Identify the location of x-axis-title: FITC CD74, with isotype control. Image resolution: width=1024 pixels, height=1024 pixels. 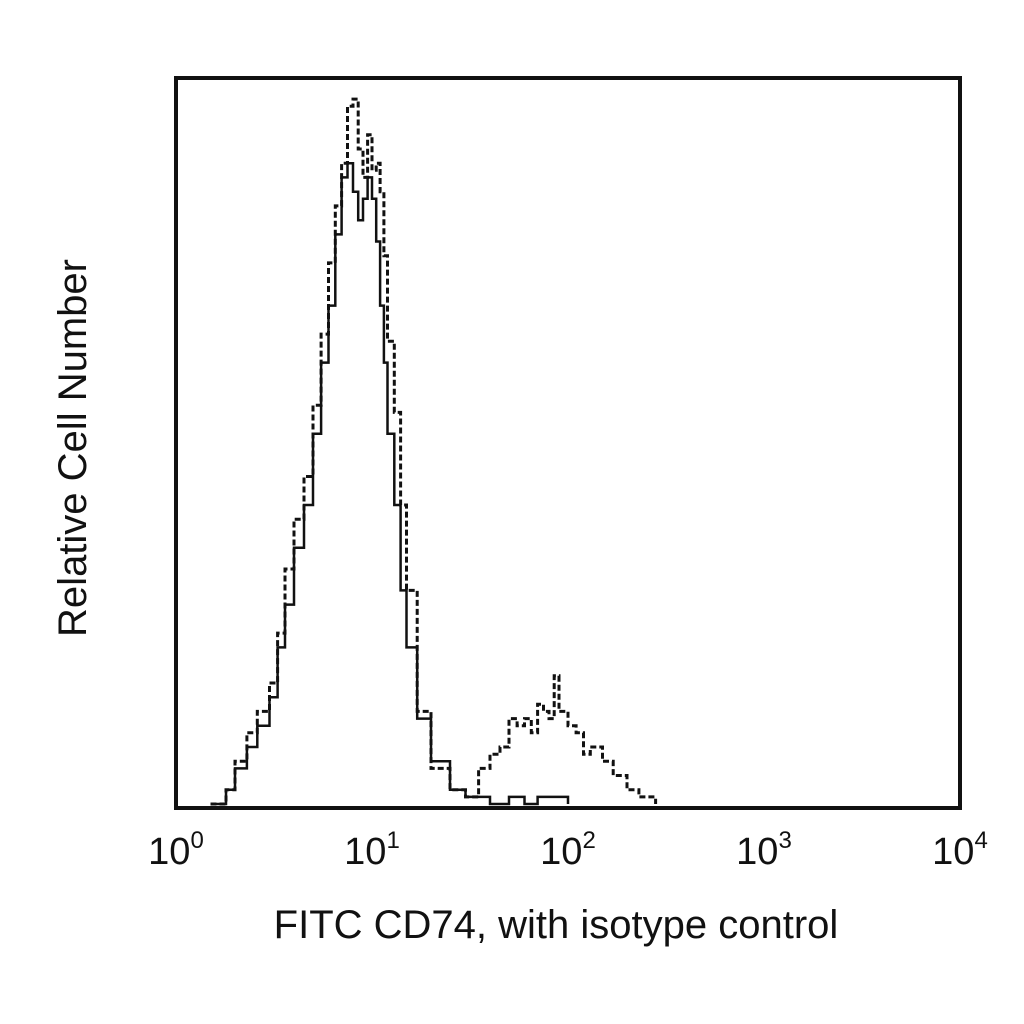
(556, 925).